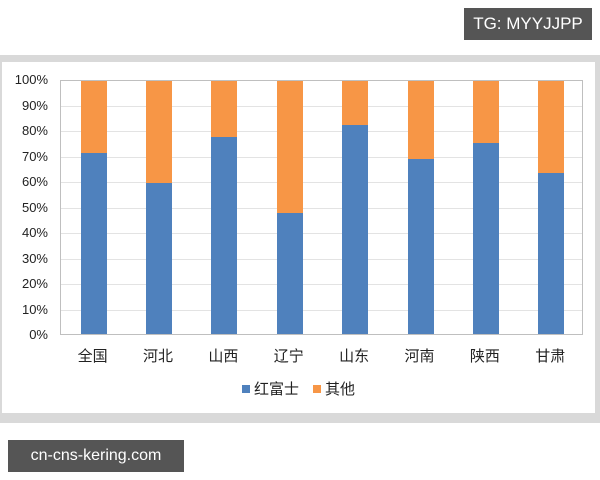 The height and width of the screenshot is (480, 600). I want to click on legend-swatch-fuji, so click(245, 388).